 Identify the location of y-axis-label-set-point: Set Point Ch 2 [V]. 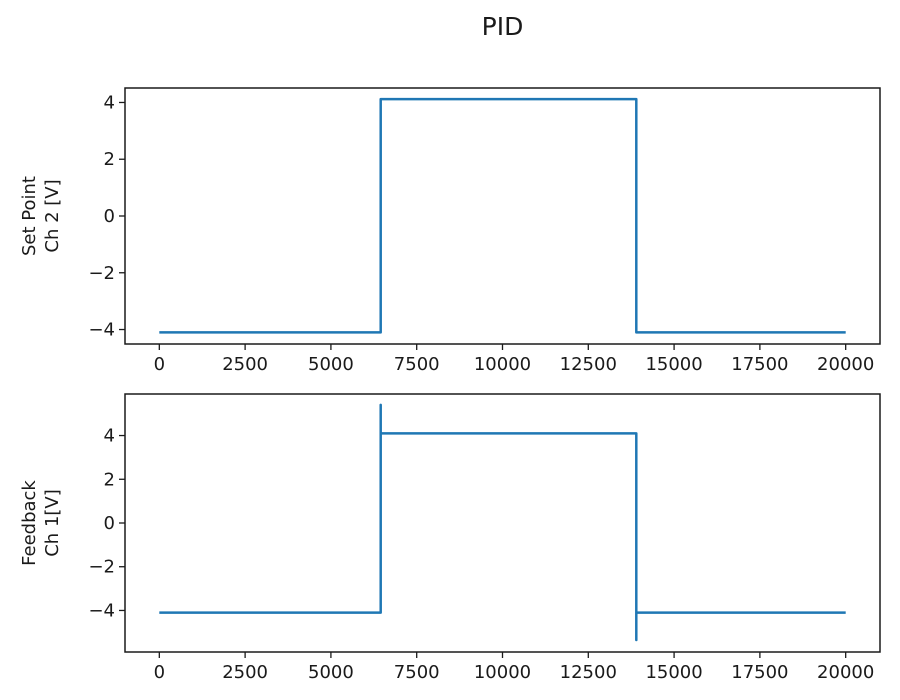
(40, 216).